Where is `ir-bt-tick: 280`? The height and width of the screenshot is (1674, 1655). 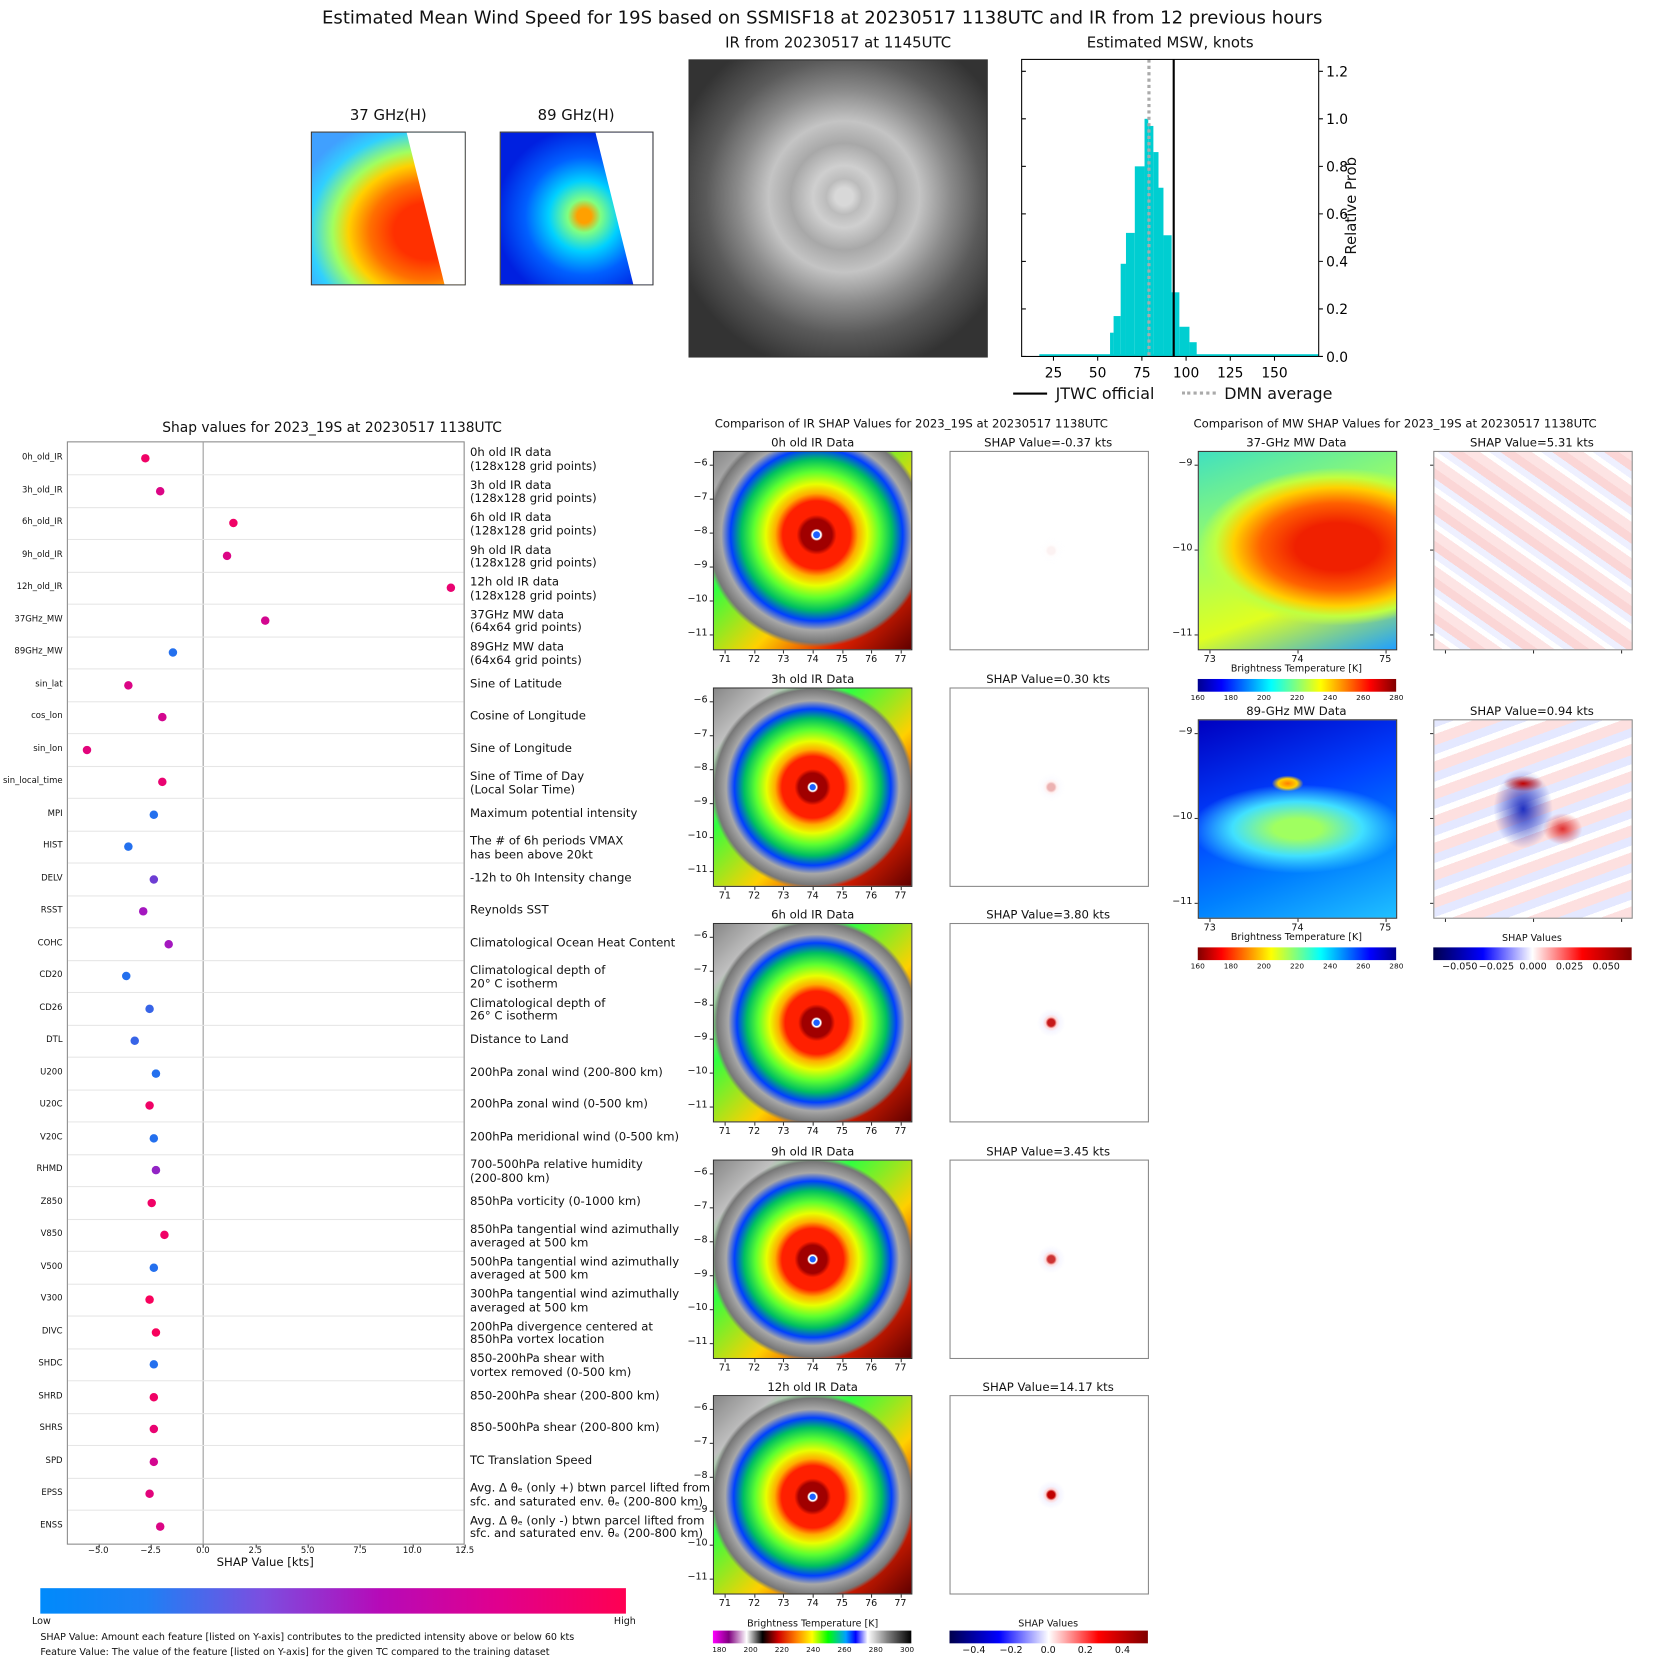
ir-bt-tick: 280 is located at coordinates (875, 1649).